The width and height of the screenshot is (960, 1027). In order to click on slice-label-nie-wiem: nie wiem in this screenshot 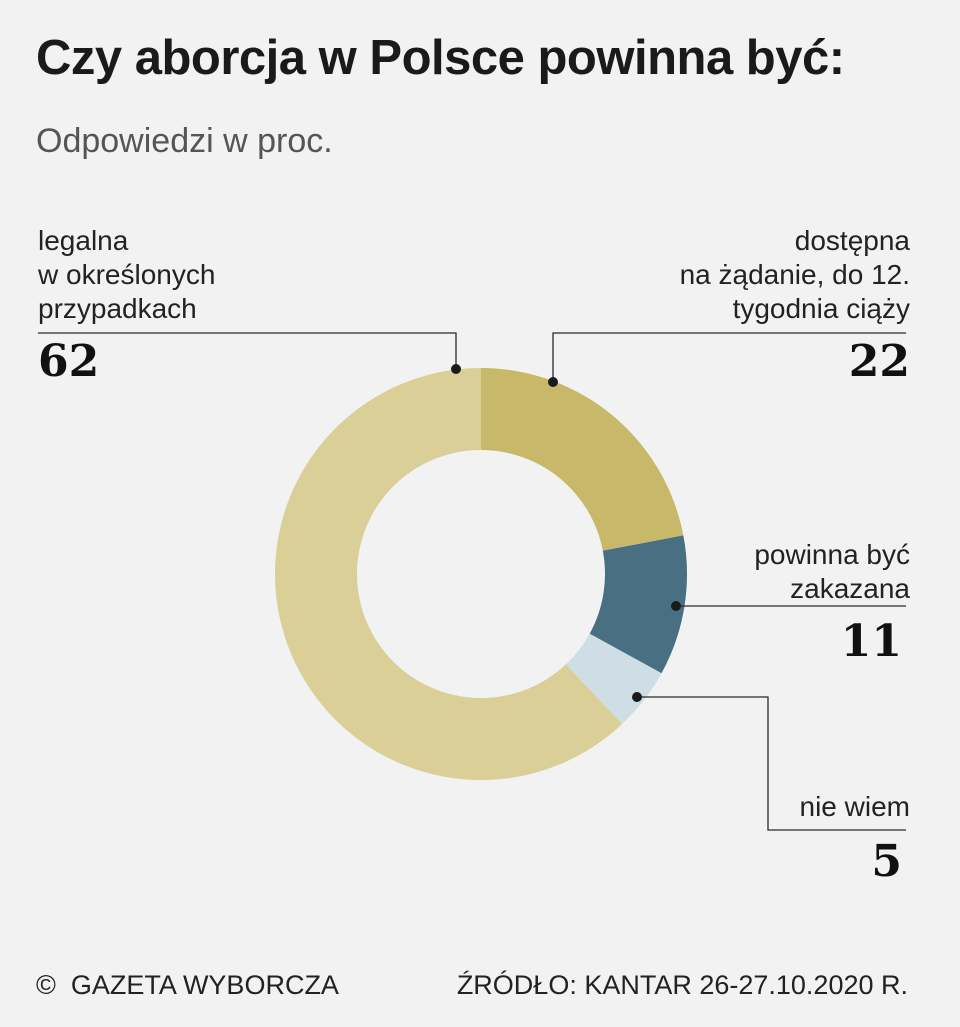, I will do `click(854, 806)`.